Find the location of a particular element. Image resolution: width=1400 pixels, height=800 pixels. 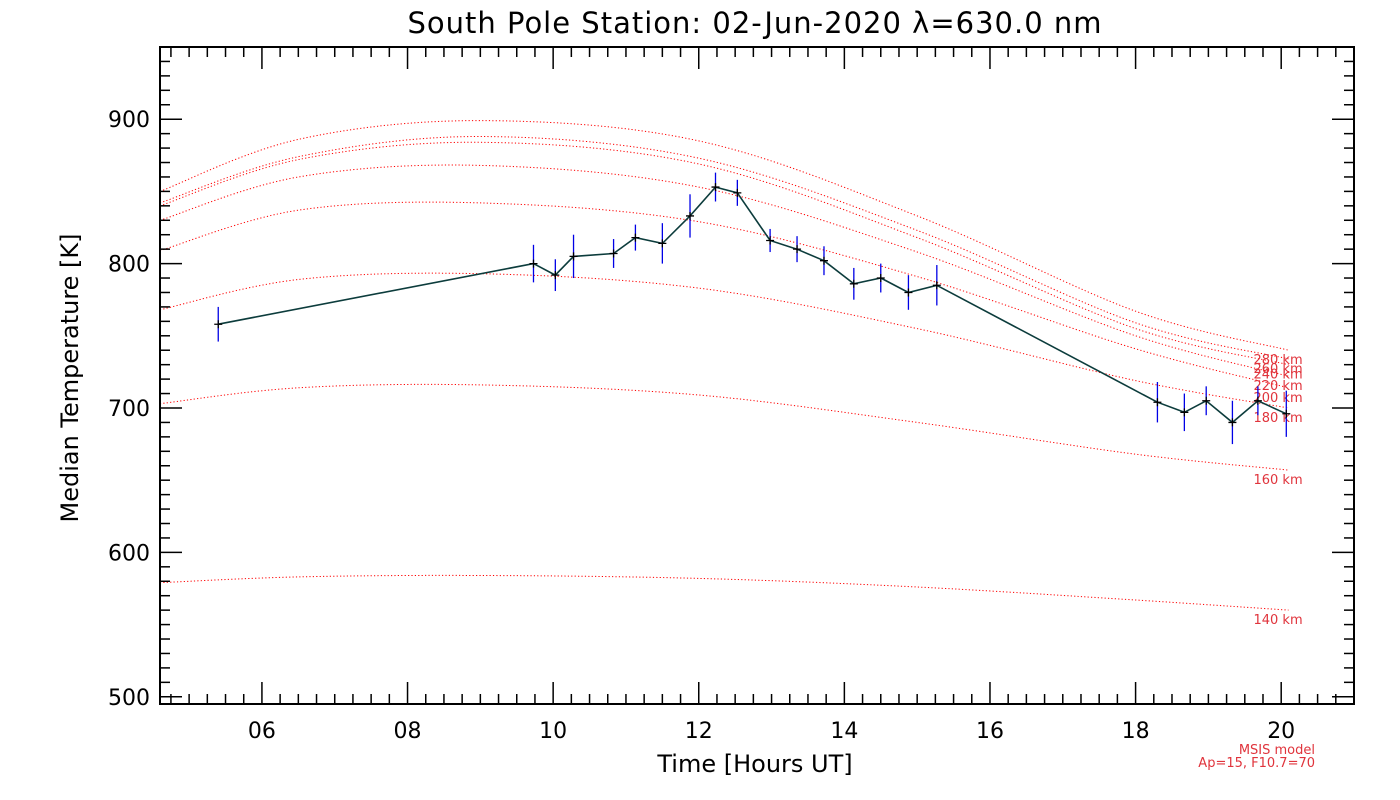

x-axis-label: Time [Hours UT] is located at coordinates (754, 764).